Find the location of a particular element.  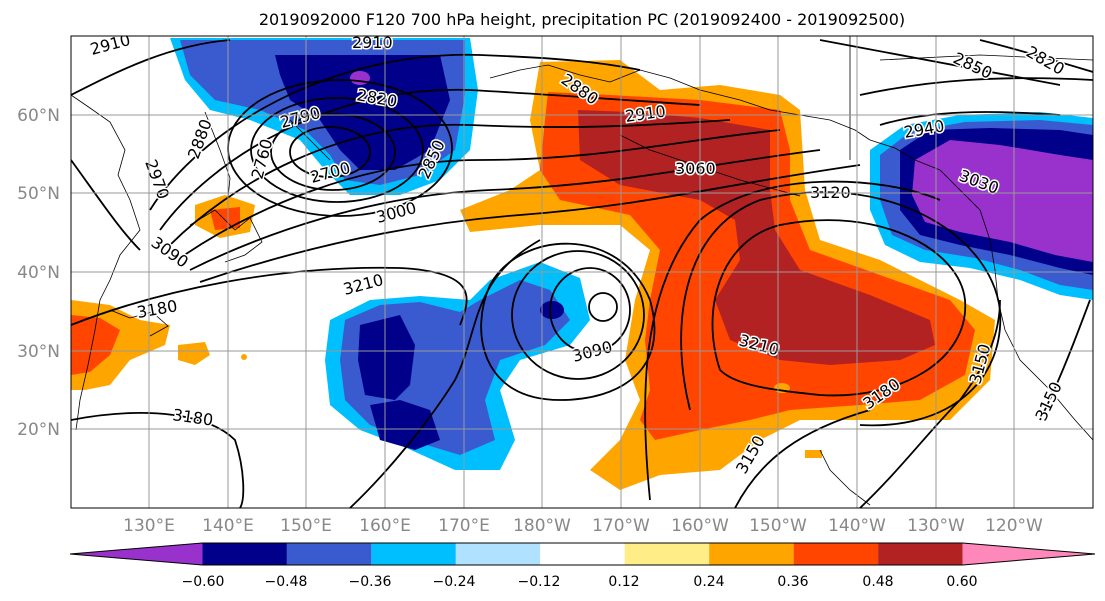

lon-label: 170°E is located at coordinates (464, 526).